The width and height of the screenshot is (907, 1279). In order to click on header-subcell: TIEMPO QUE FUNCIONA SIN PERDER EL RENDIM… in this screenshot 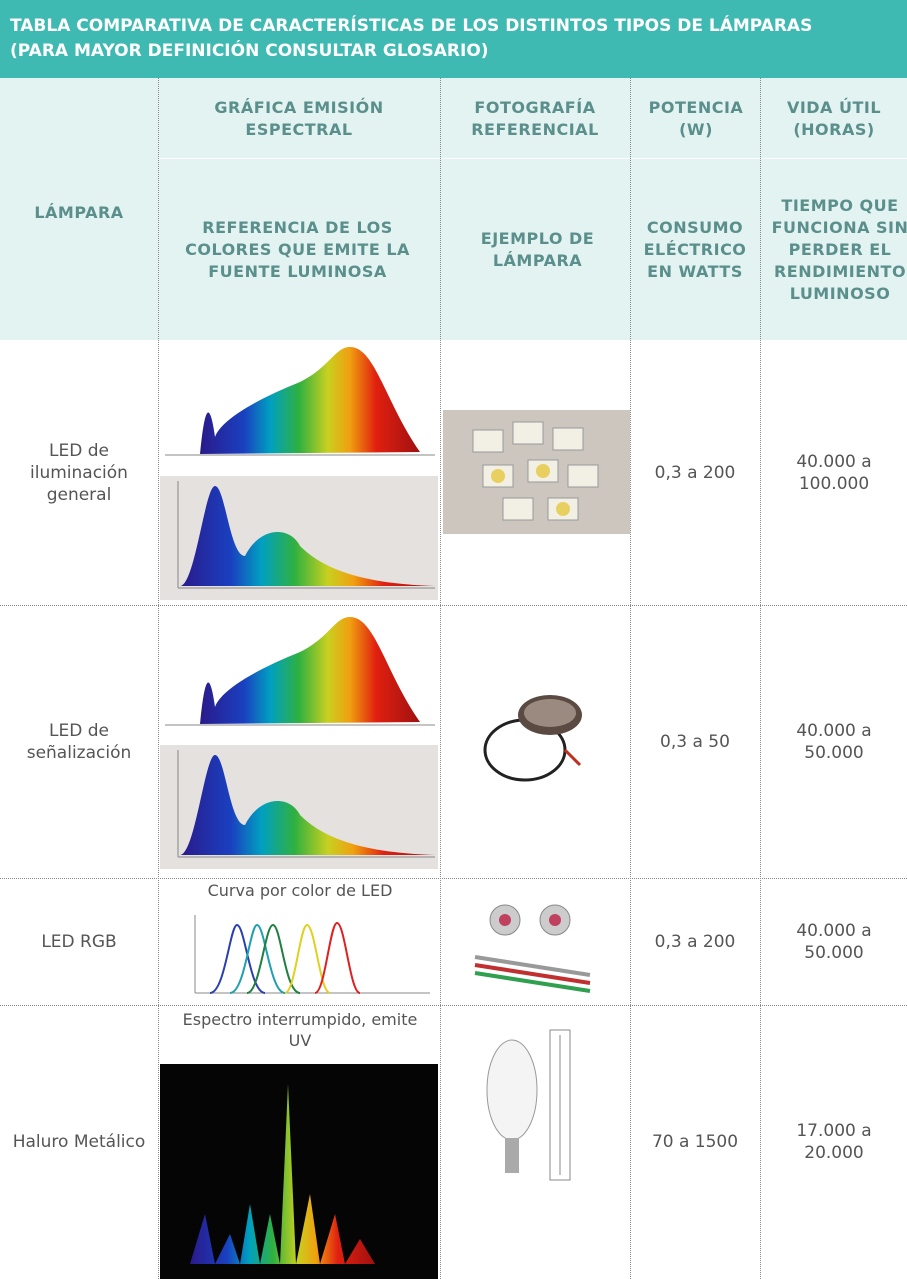, I will do `click(839, 249)`.